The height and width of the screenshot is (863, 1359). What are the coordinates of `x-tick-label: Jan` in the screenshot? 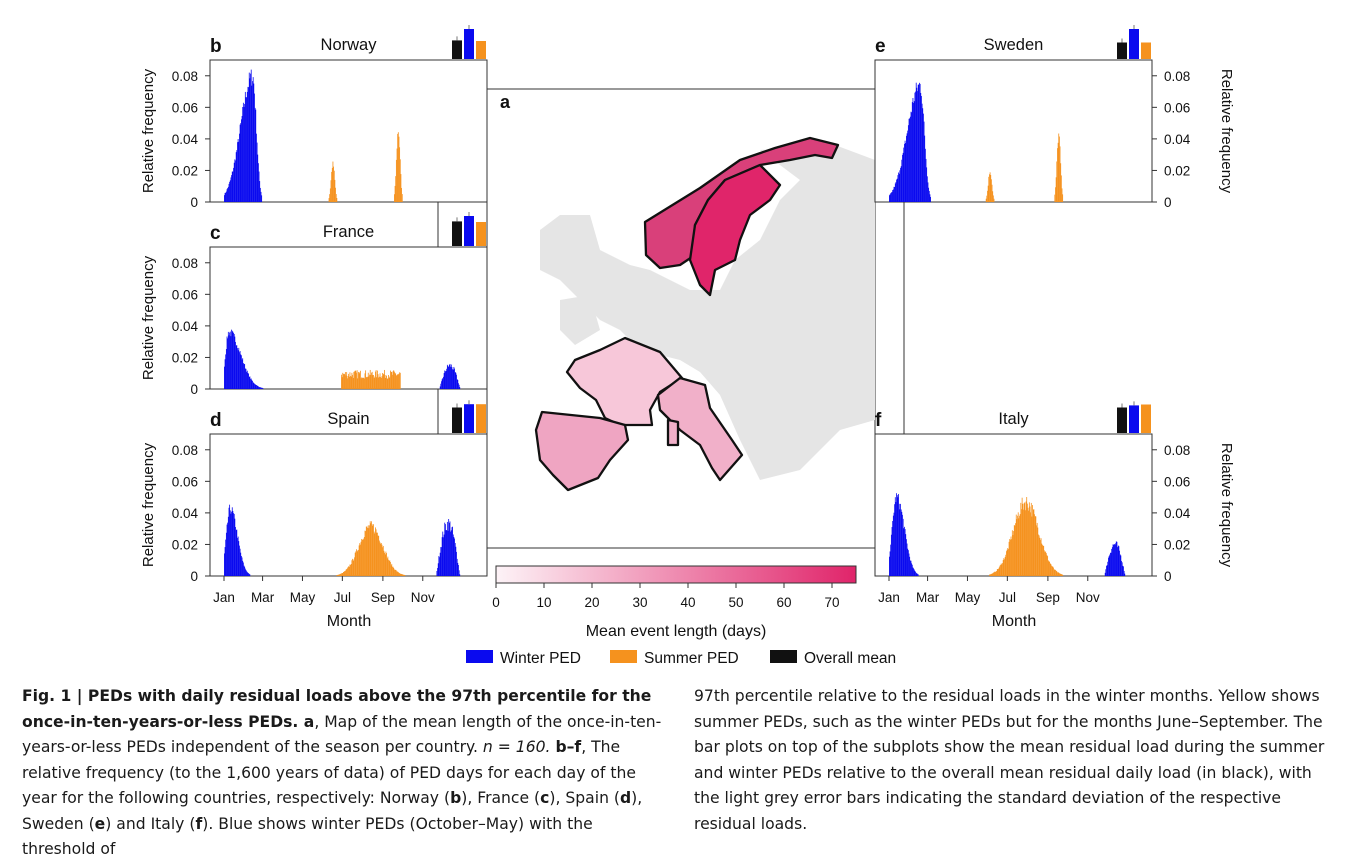 It's located at (889, 597).